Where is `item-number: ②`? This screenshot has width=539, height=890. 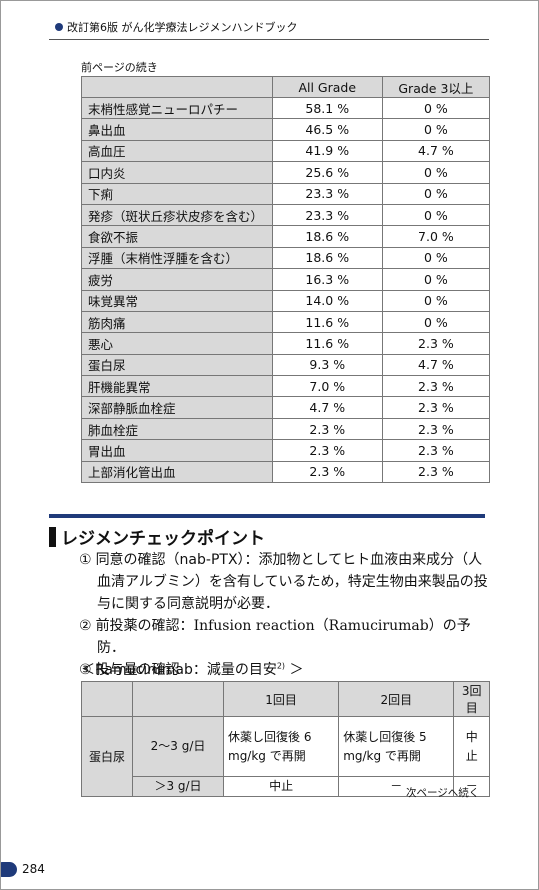 item-number: ② is located at coordinates (85, 626).